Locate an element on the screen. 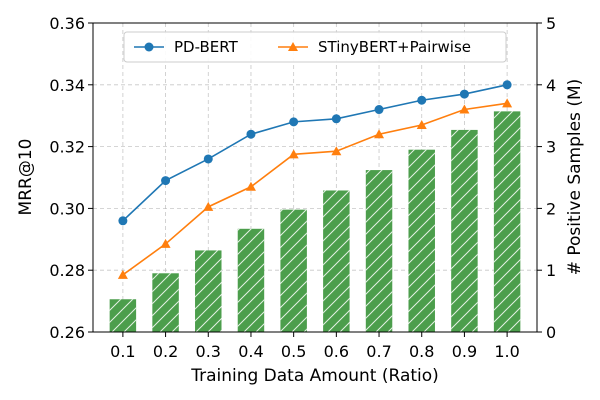 The height and width of the screenshot is (400, 600). x-tick-label: 0.5 is located at coordinates (293, 351).